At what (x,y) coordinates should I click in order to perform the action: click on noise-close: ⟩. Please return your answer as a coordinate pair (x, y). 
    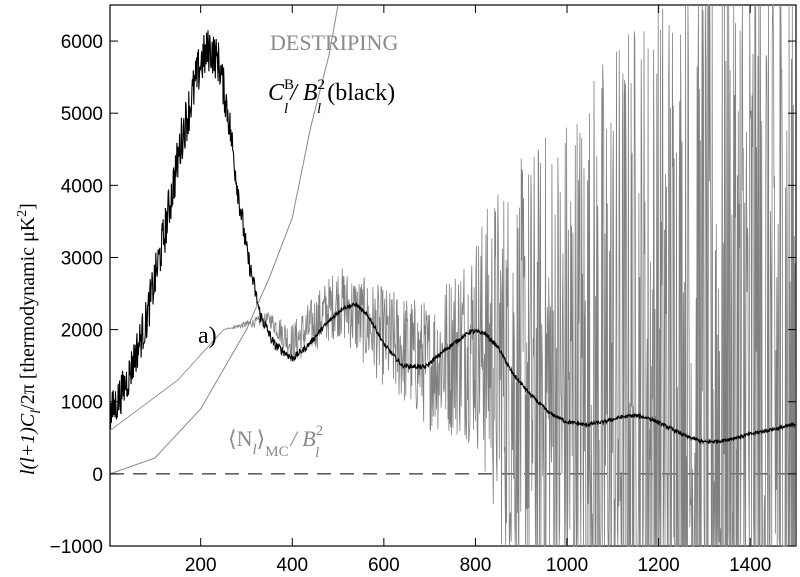
    Looking at the image, I should click on (261, 438).